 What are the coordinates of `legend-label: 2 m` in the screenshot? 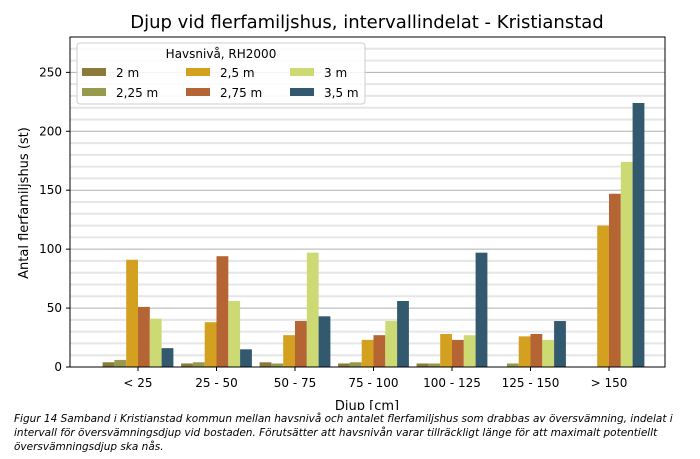 It's located at (127, 73).